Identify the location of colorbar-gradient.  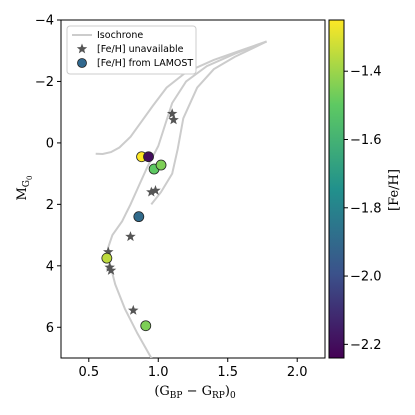
(336, 189).